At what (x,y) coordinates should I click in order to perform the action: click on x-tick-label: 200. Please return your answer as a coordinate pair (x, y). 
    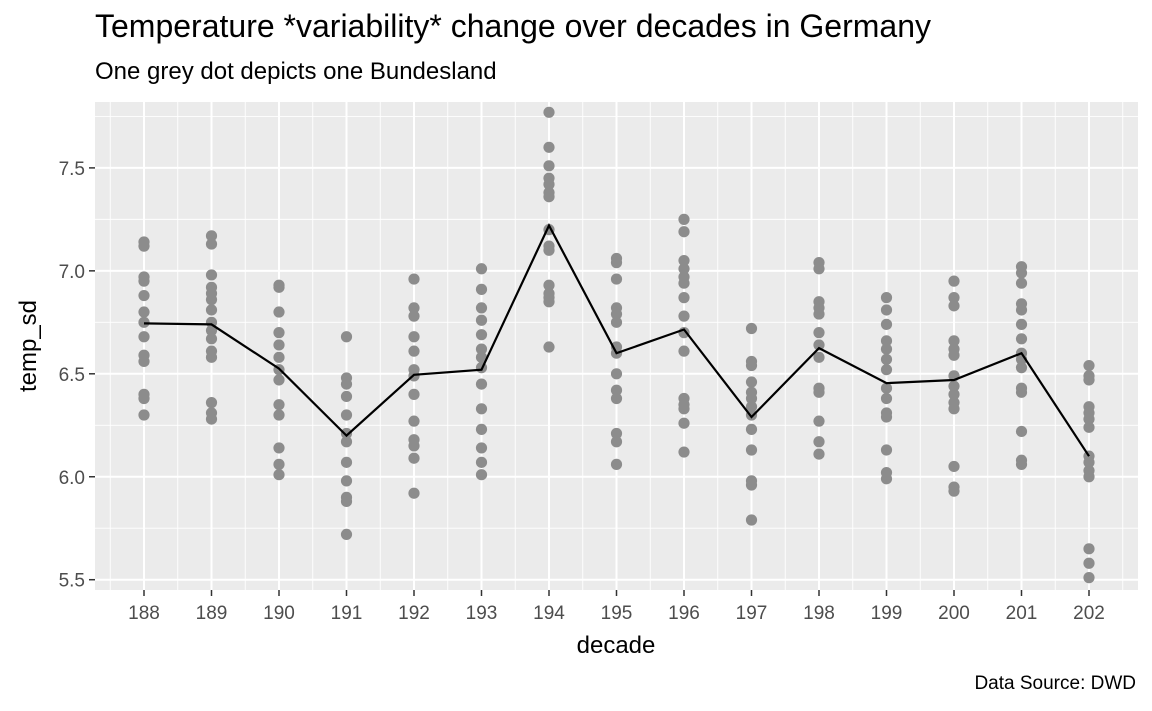
    Looking at the image, I should click on (954, 613).